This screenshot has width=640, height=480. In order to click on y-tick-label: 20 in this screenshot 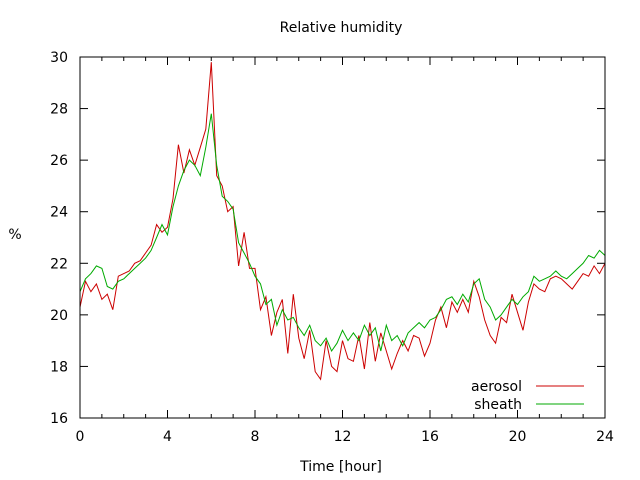, I will do `click(59, 316)`.